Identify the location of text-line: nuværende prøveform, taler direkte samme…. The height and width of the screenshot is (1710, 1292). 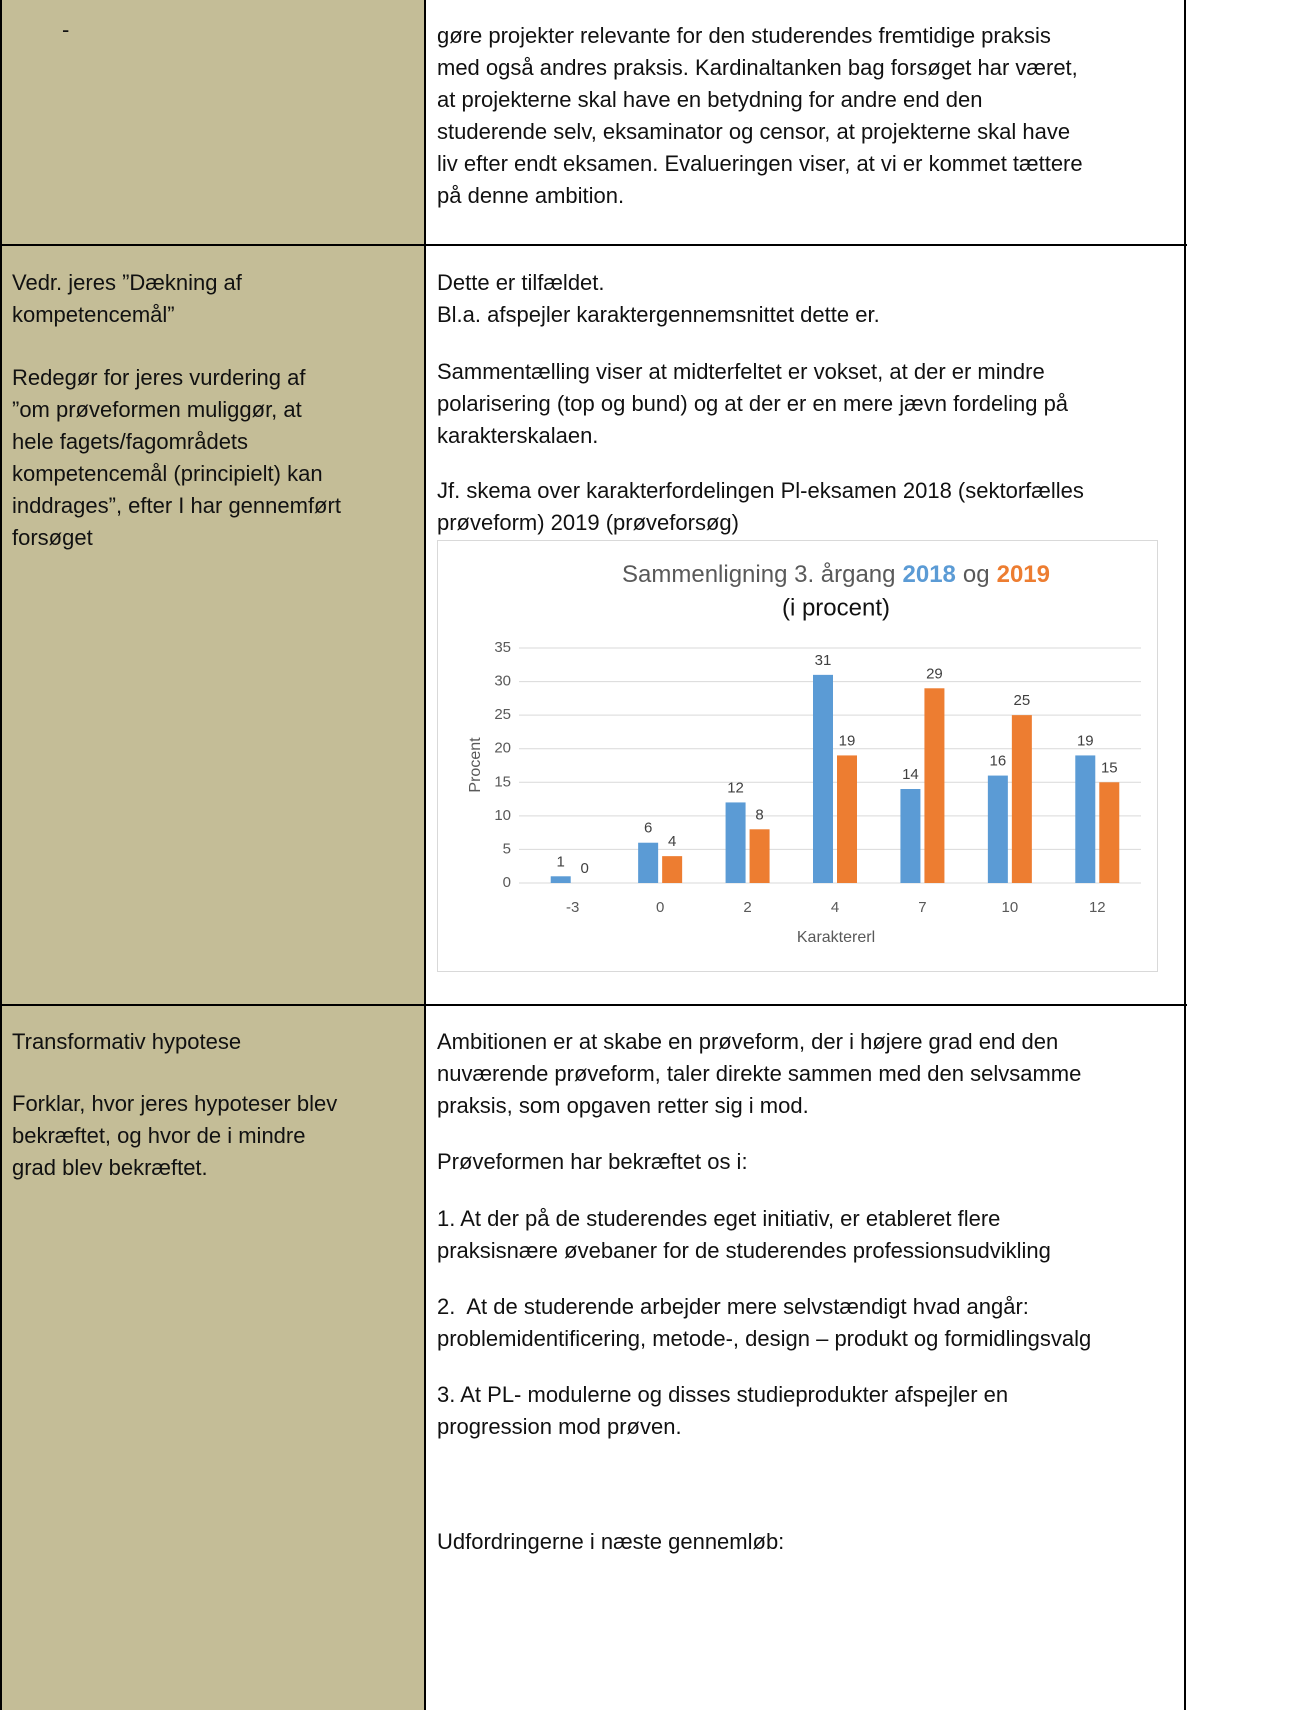
(759, 1073).